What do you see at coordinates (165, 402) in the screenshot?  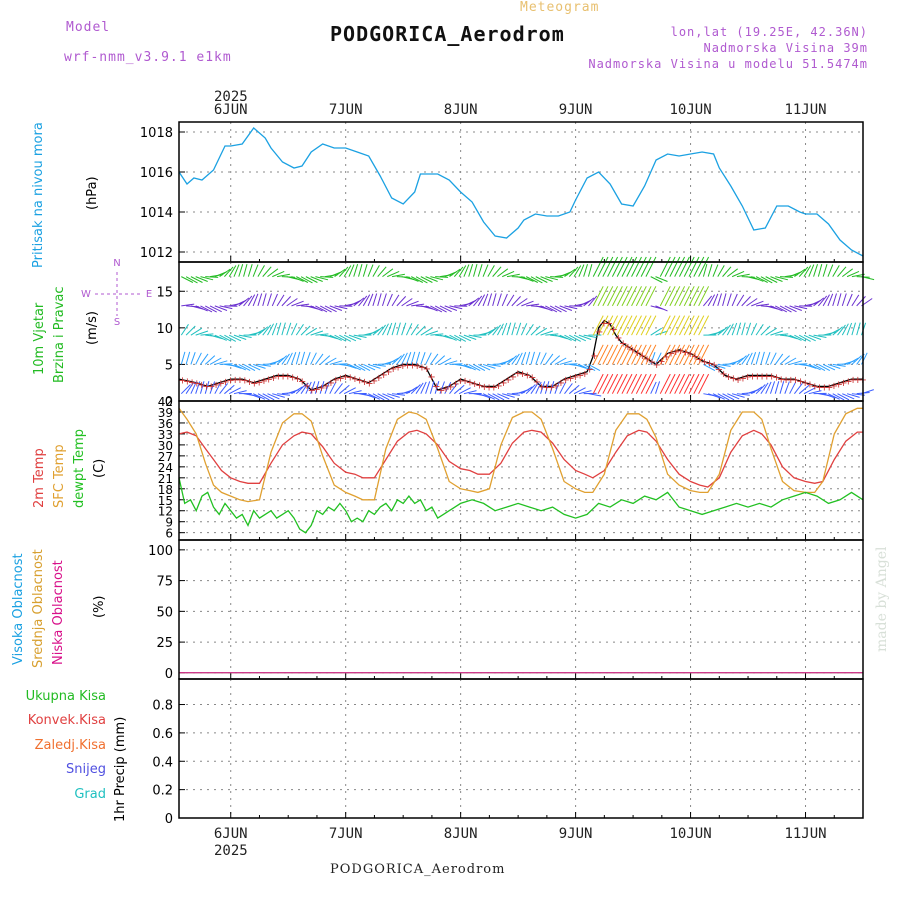 I see `temperature-ytick-label: 42` at bounding box center [165, 402].